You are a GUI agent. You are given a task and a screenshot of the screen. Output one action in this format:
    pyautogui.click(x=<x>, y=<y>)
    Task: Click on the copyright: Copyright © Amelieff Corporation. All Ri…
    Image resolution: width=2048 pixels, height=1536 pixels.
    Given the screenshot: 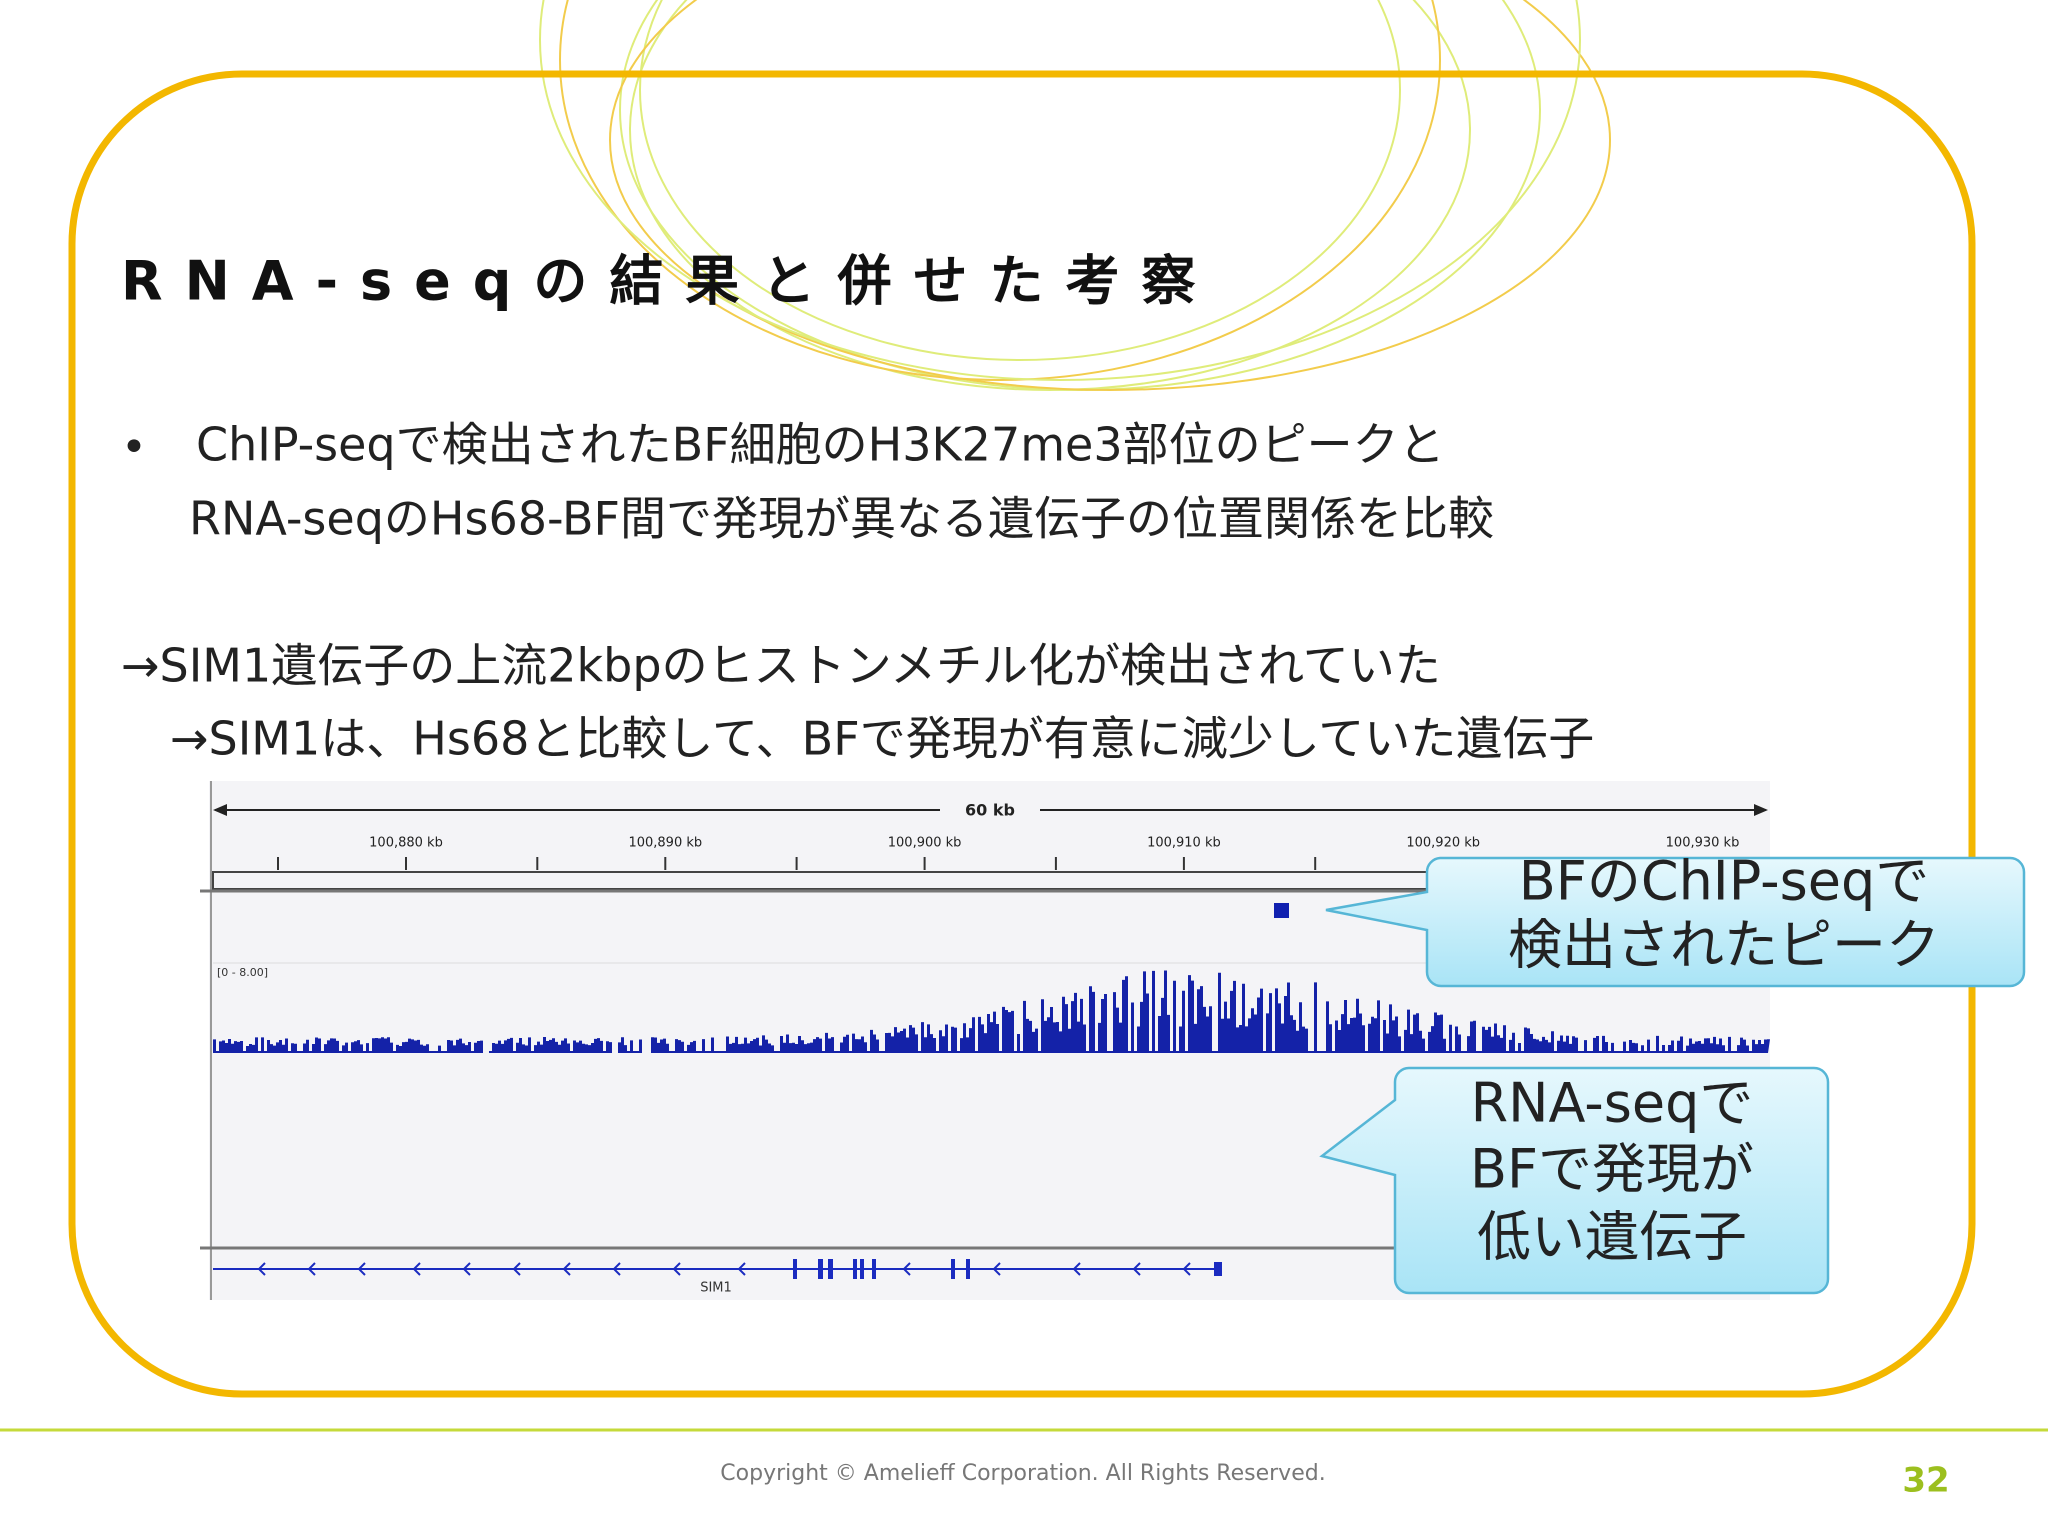 What is the action you would take?
    pyautogui.click(x=1022, y=1473)
    